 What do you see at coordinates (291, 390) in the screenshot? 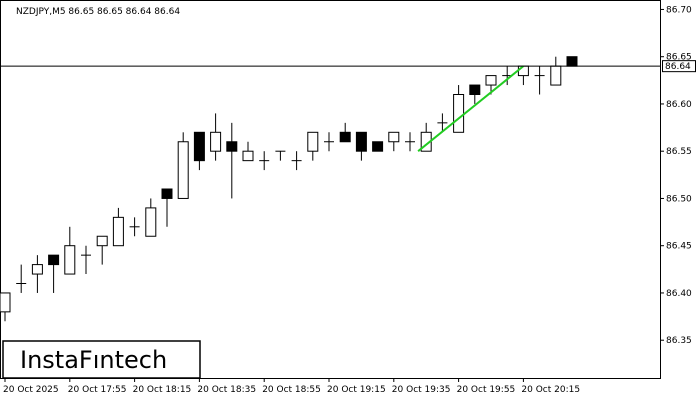
I see `x-tick-label: 20 Oct 18:55` at bounding box center [291, 390].